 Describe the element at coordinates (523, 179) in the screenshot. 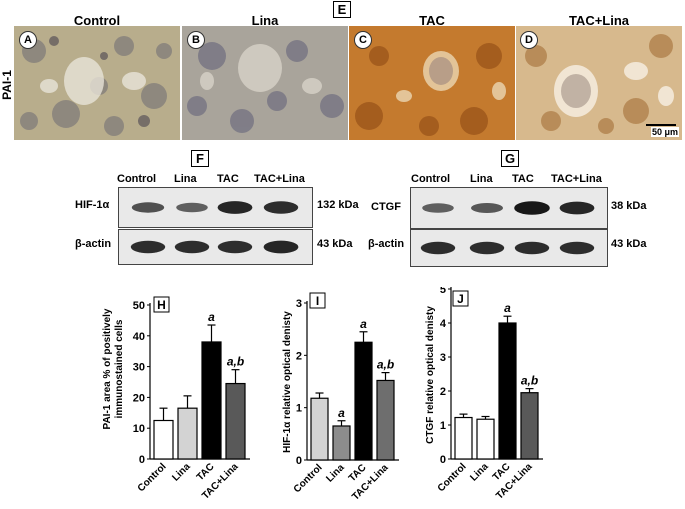

I see `lane-label-tac-g: TAC` at that location.